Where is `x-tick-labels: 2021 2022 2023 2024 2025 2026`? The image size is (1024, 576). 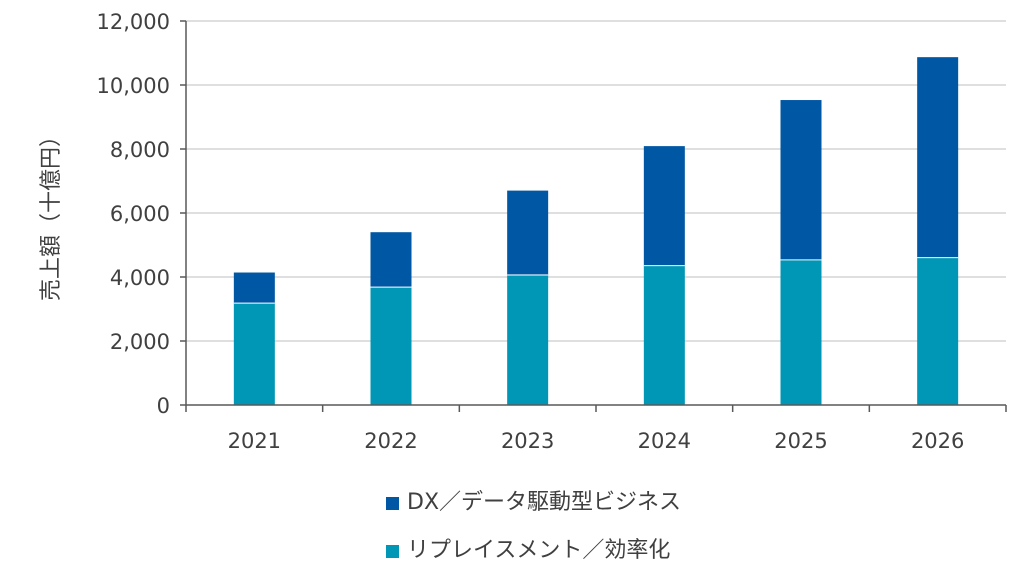 x-tick-labels: 2021 2022 2023 2024 2025 2026 is located at coordinates (596, 441).